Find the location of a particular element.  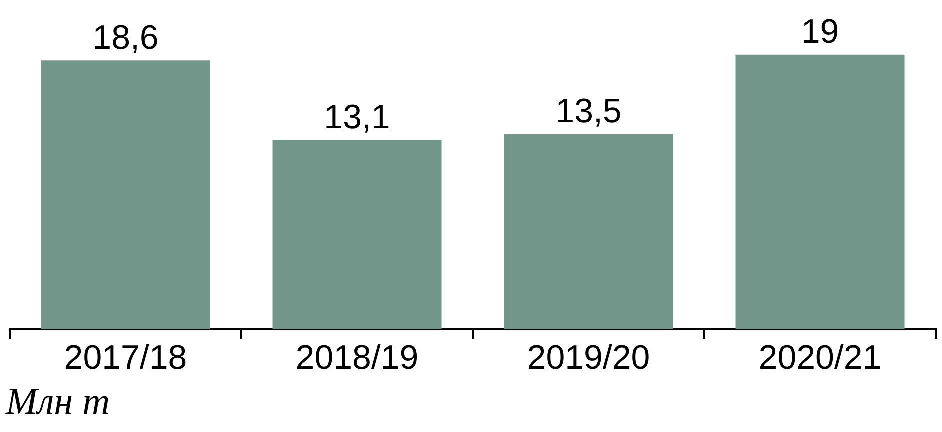

data-label: 13,5 is located at coordinates (589, 111).